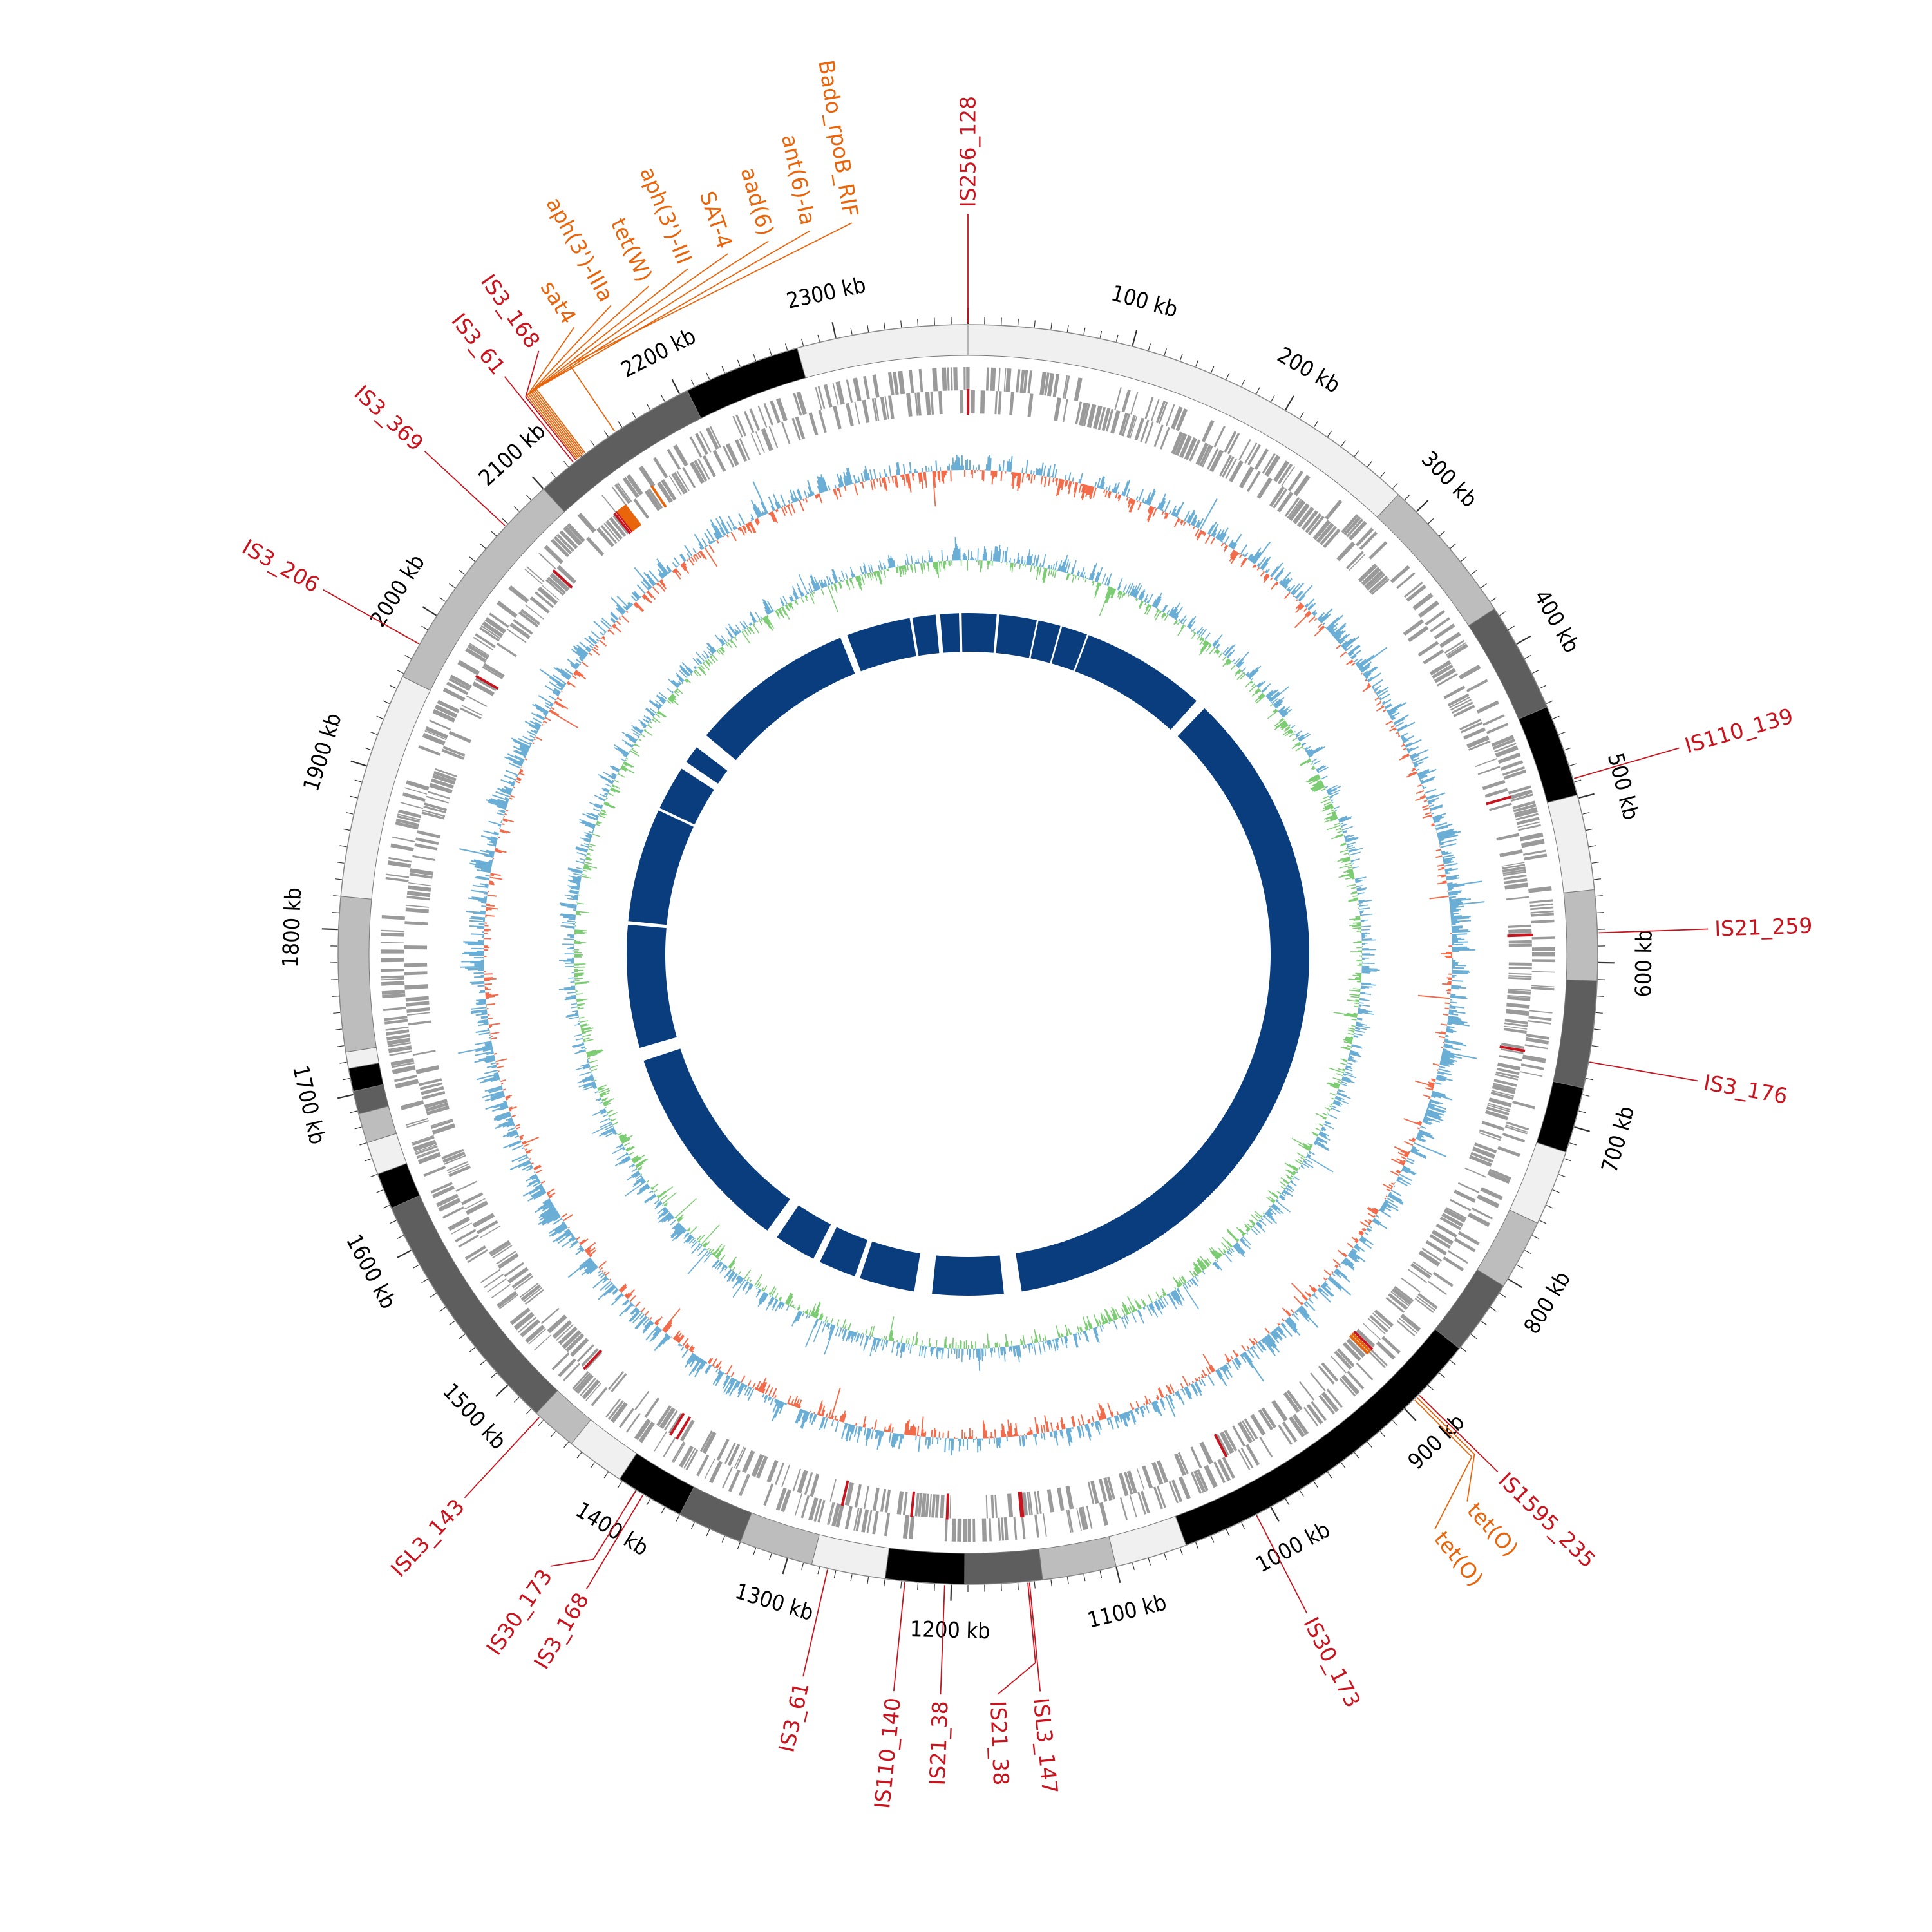  What do you see at coordinates (899, 1637) in the screenshot?
I see `annotation-leader-line` at bounding box center [899, 1637].